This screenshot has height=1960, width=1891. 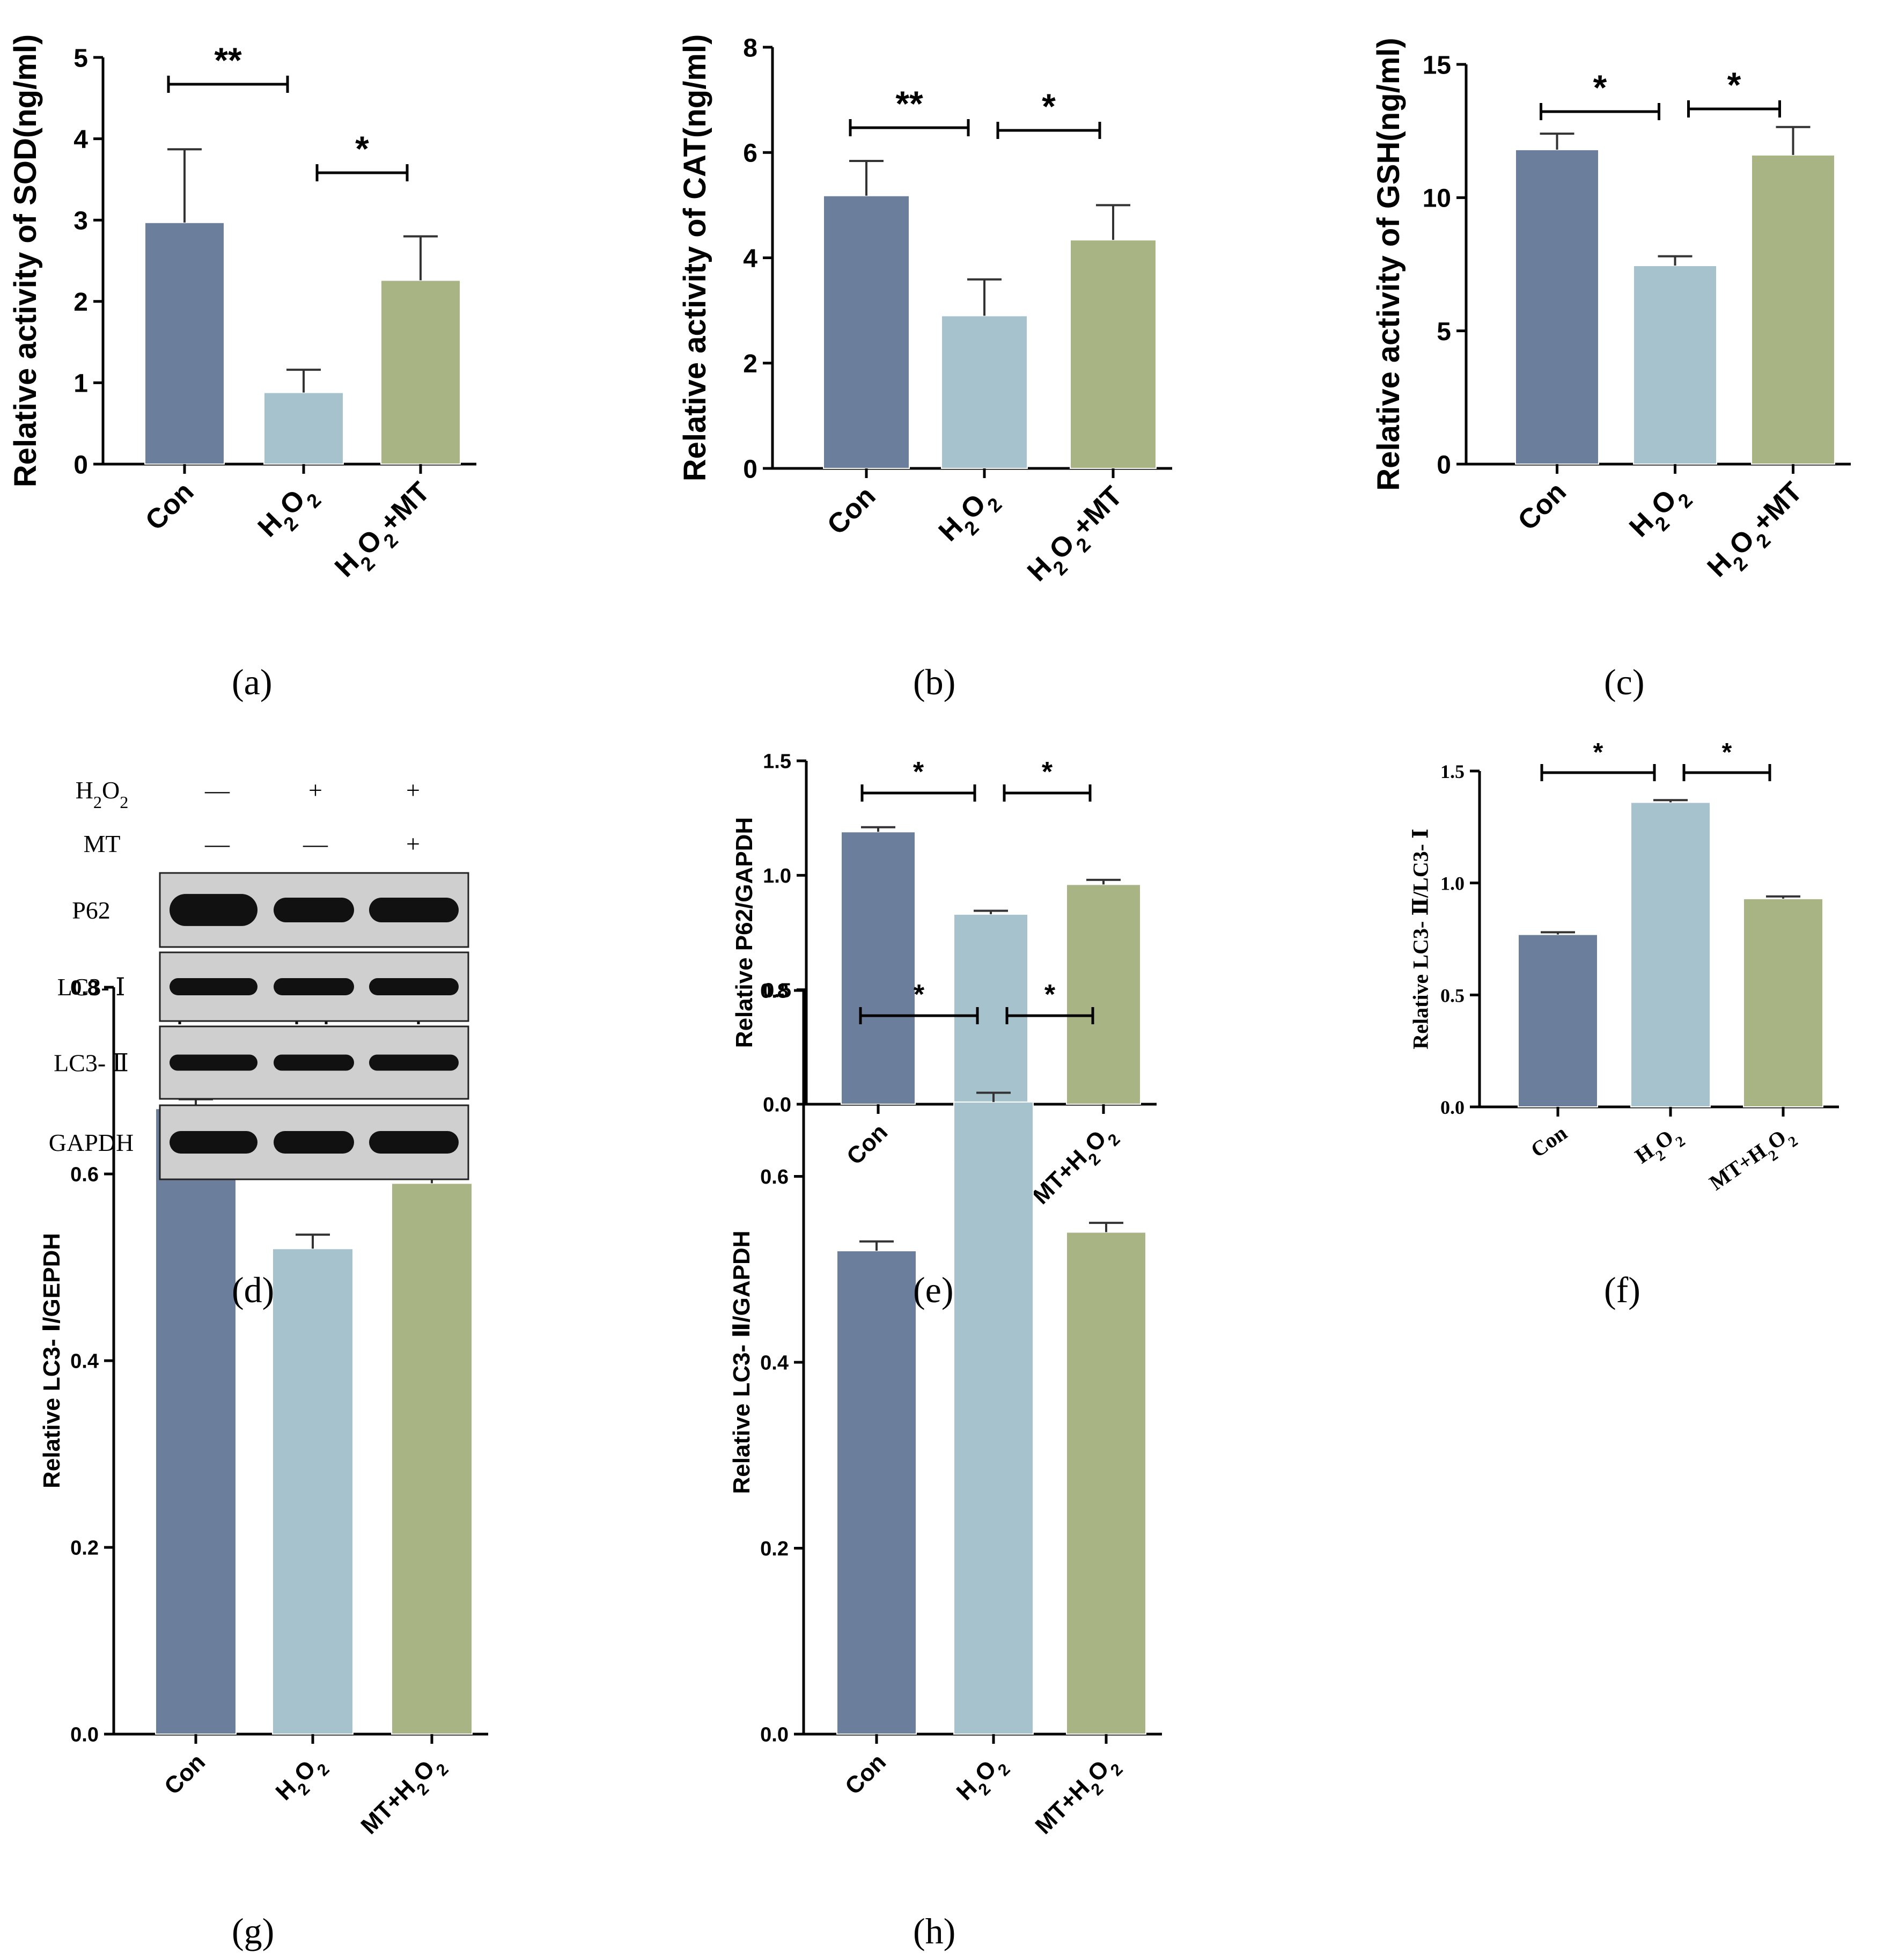 What do you see at coordinates (1452, 771) in the screenshot?
I see `y-tick-label: 1.5` at bounding box center [1452, 771].